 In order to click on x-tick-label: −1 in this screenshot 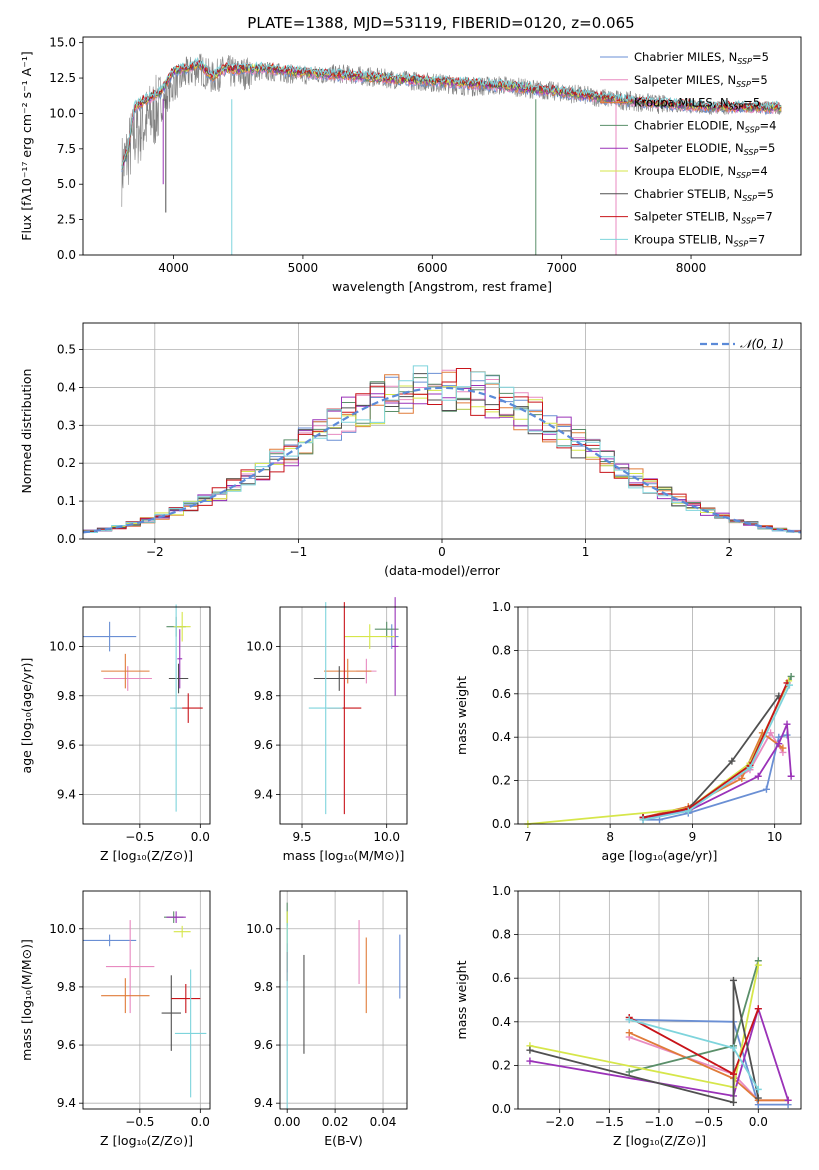, I will do `click(299, 552)`.